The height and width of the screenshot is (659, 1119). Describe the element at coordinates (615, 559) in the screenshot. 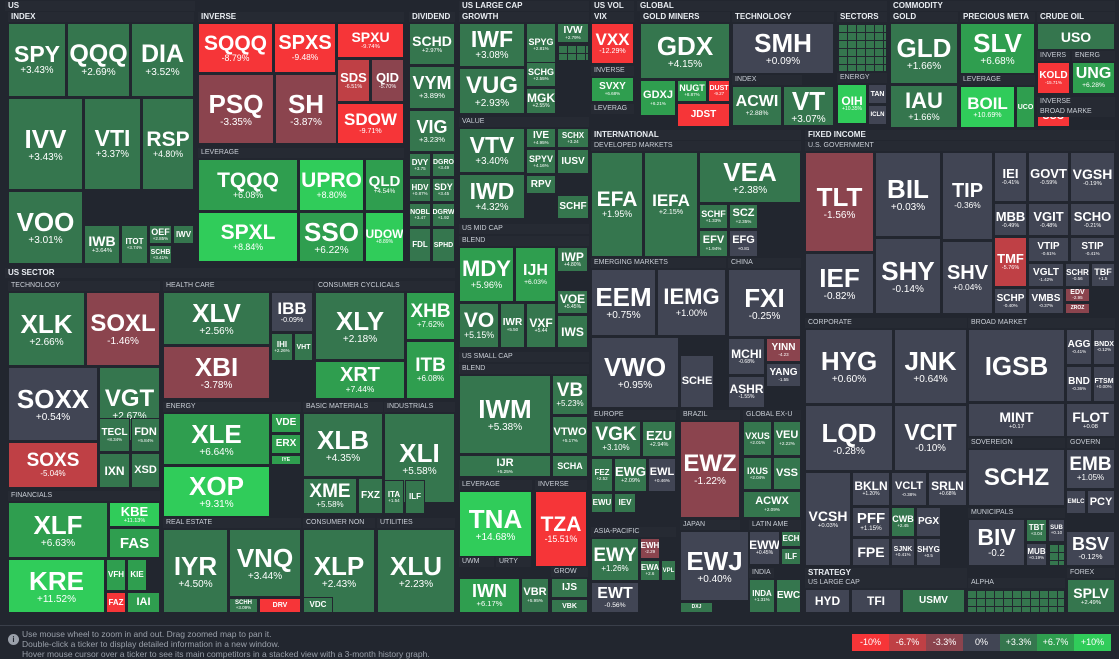

I see `ticker-tile-ewy: EWY +1.26%` at that location.